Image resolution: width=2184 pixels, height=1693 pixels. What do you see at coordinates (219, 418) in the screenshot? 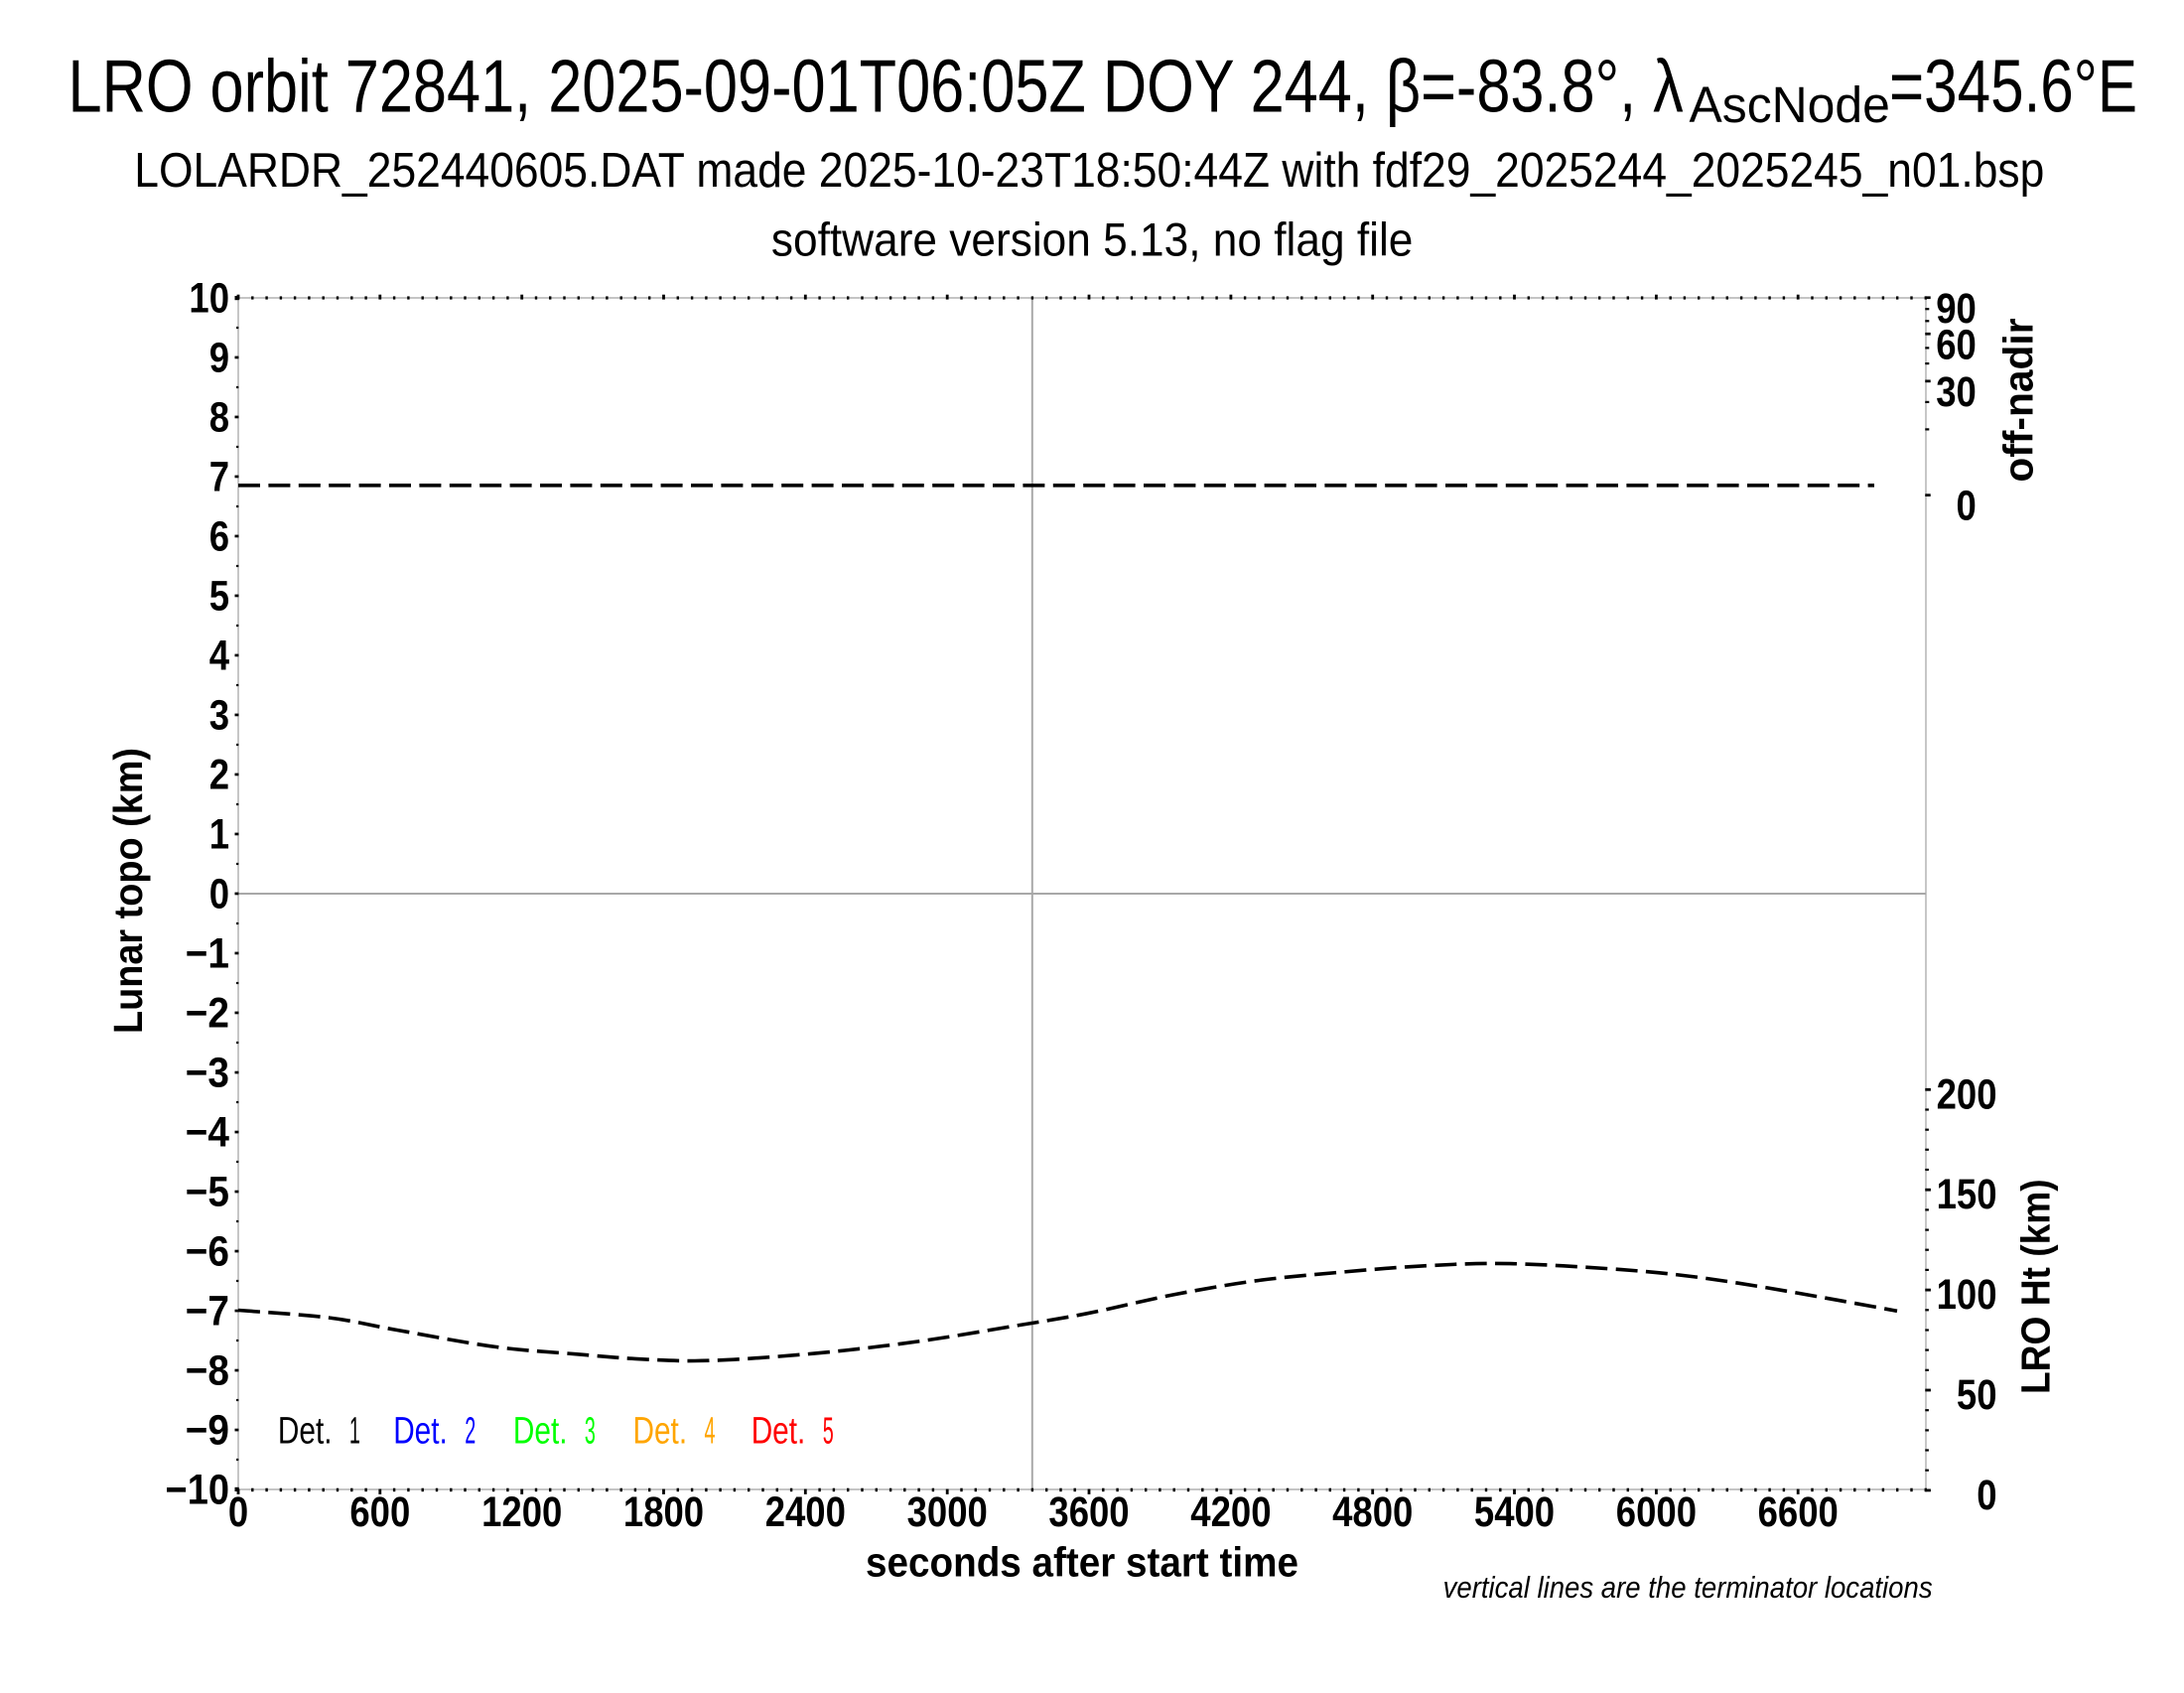
I see `svg-text: 8` at bounding box center [219, 418].